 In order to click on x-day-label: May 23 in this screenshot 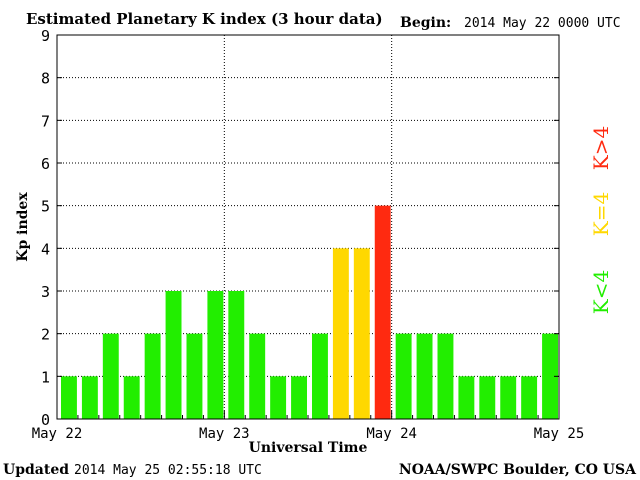, I will do `click(224, 434)`.